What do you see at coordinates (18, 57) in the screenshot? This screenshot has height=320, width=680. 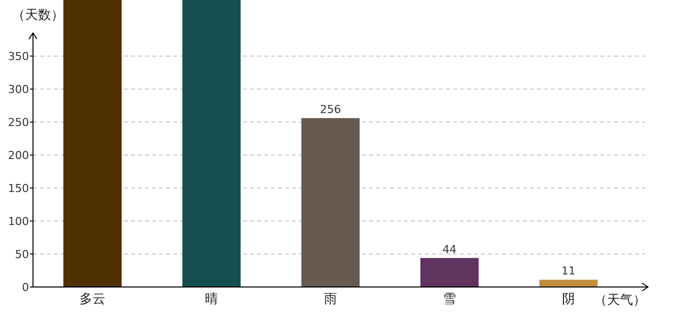 I see `y-tick-label: 350` at bounding box center [18, 57].